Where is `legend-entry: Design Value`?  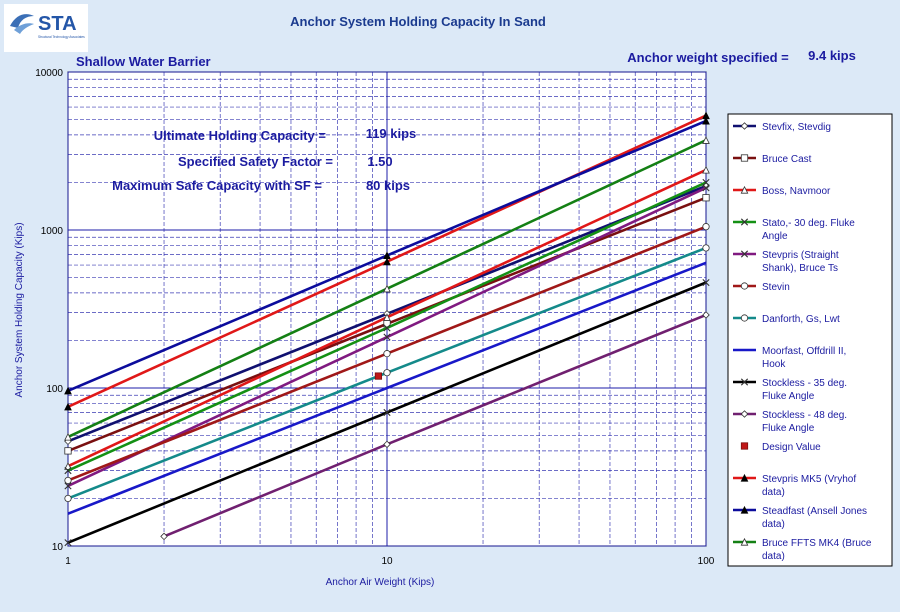 legend-entry: Design Value is located at coordinates (780, 447).